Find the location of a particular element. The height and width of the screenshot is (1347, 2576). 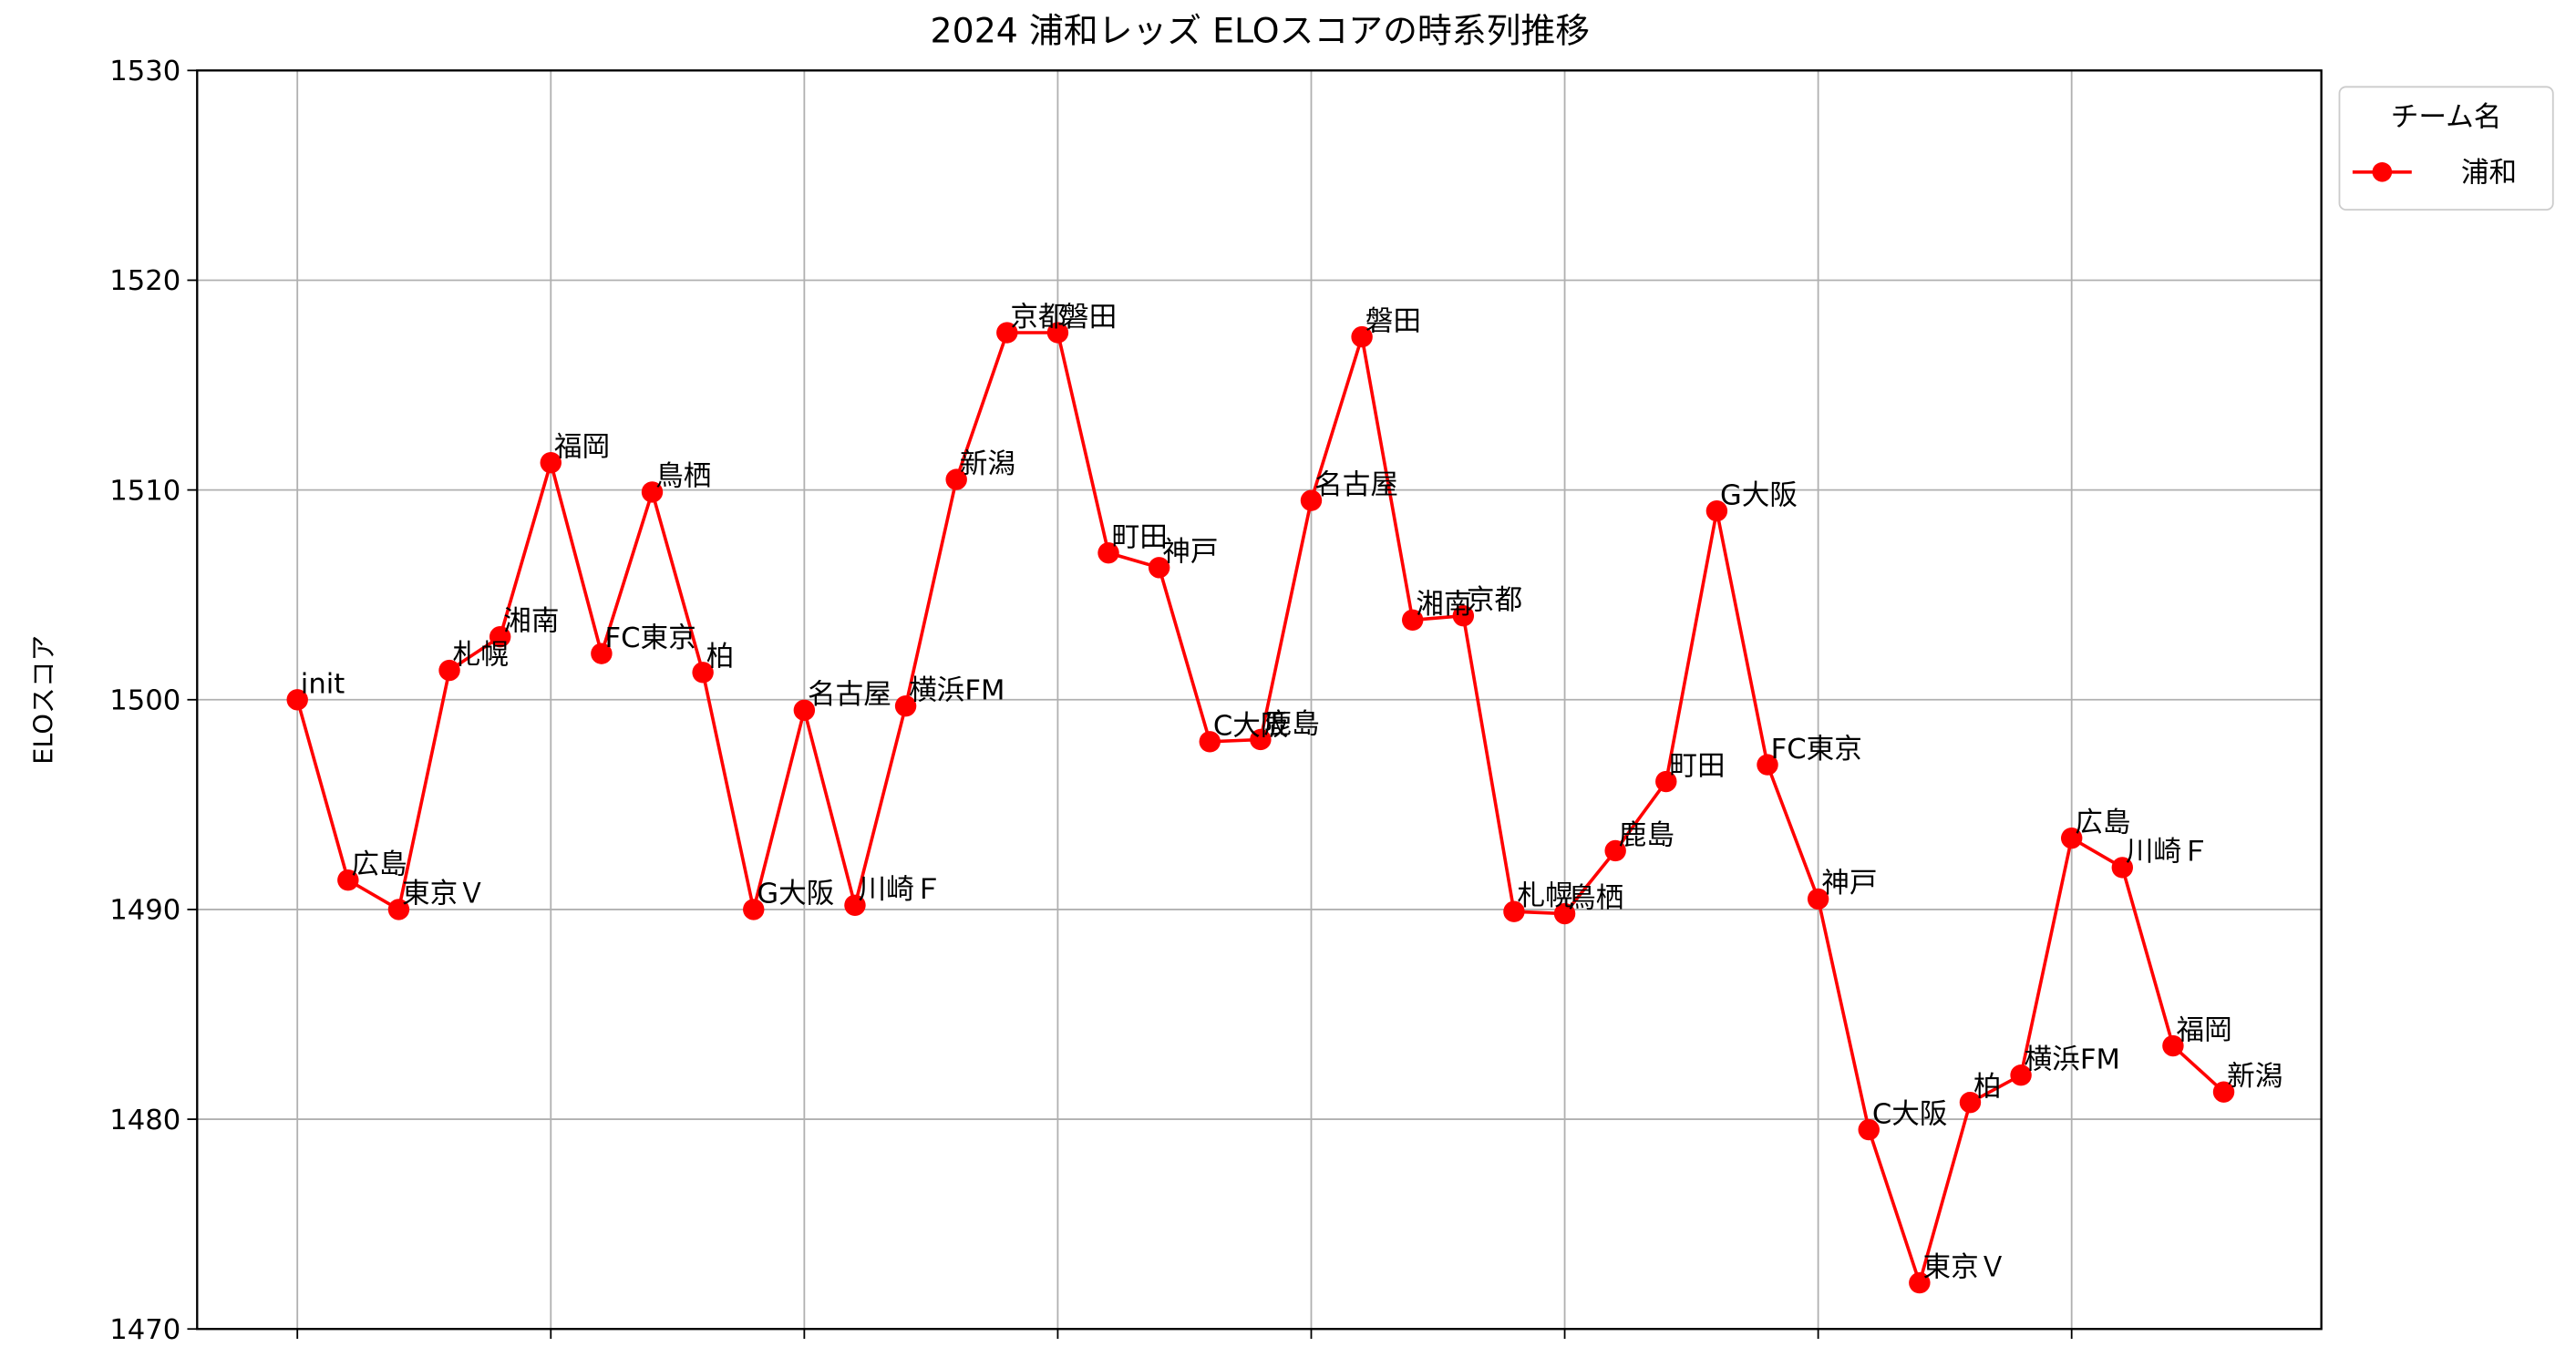

legend: チーム名 浦和 is located at coordinates (2446, 148).